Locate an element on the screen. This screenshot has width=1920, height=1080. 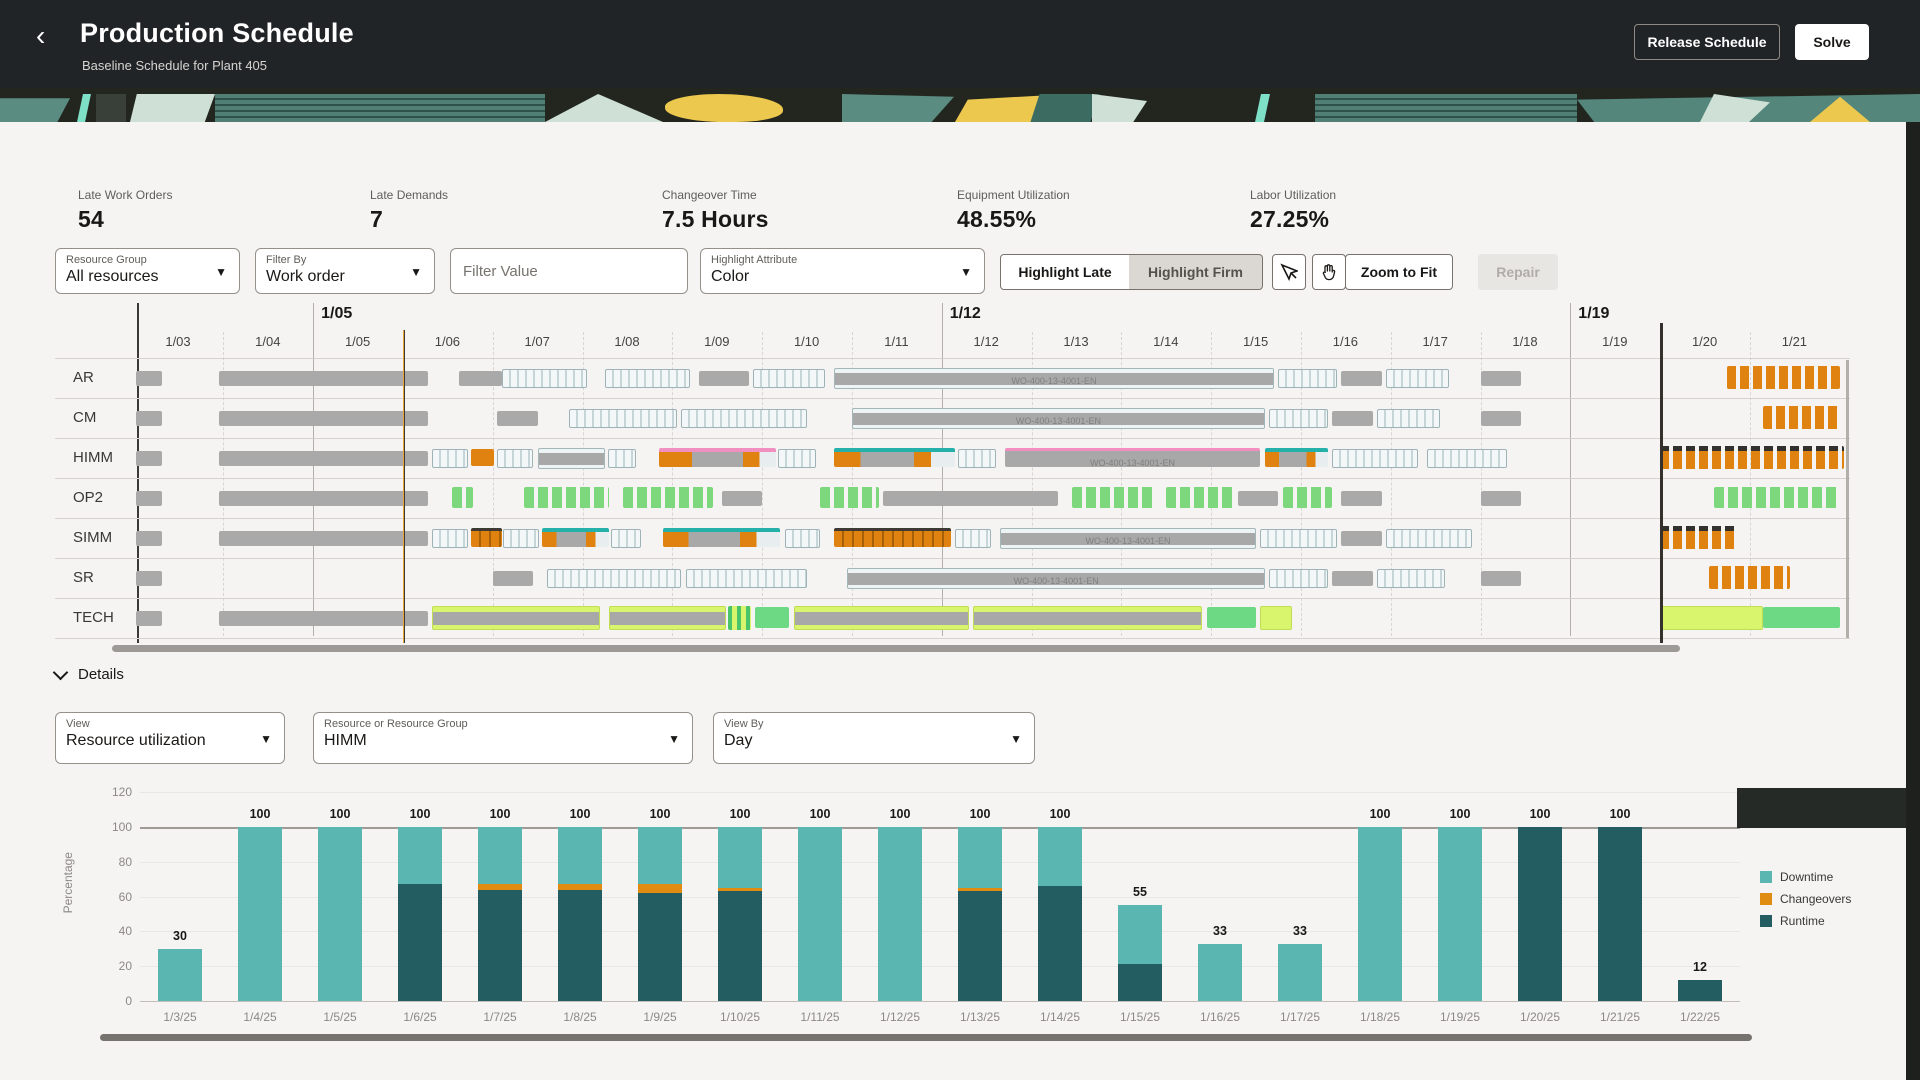
view-select: View Resource utilization ▼ is located at coordinates (170, 738).